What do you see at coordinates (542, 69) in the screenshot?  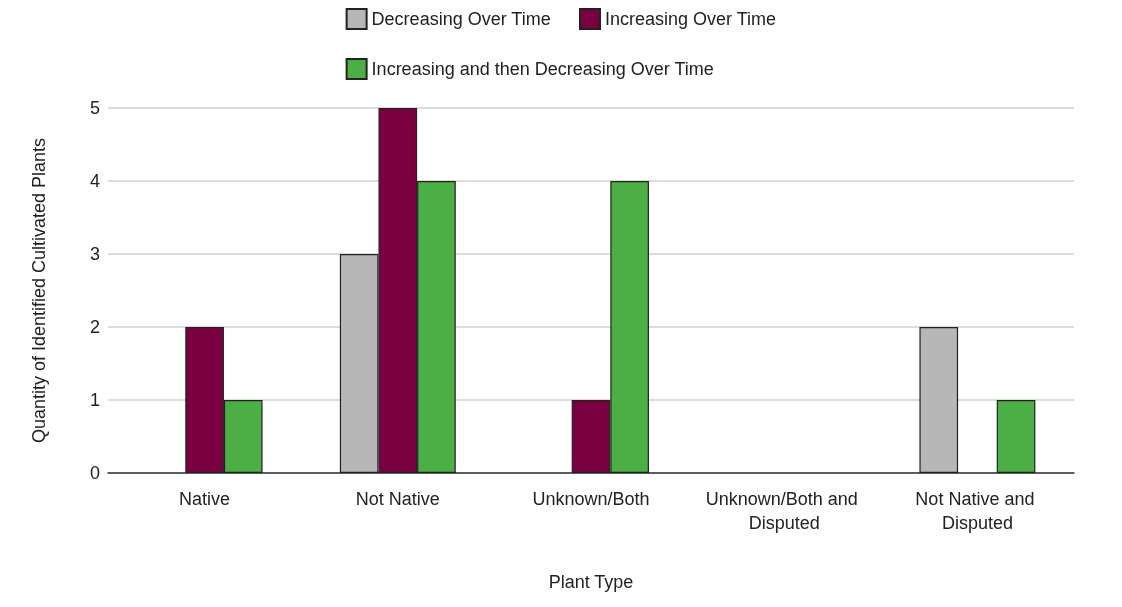 I see `legend-label: Increasing and then Decreasing Over Time` at bounding box center [542, 69].